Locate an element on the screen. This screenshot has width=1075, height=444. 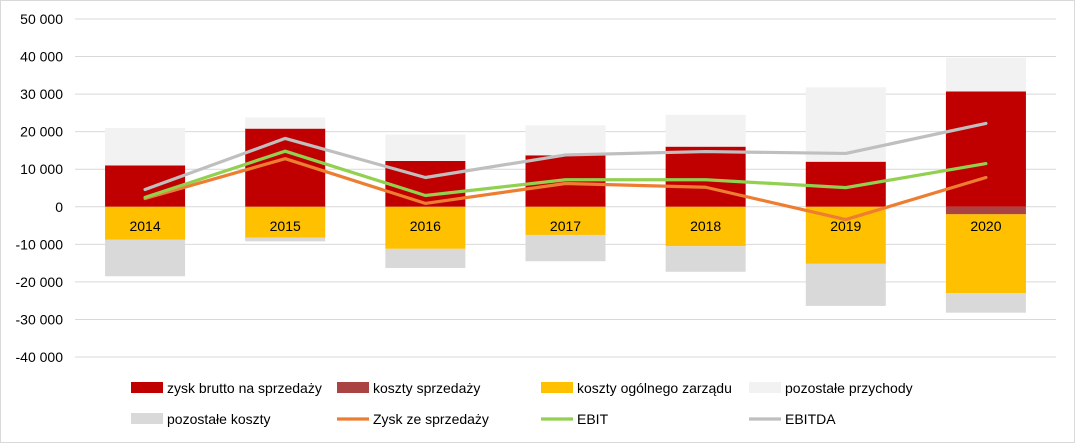
y-tick-label: -10 000 is located at coordinates (40, 244).